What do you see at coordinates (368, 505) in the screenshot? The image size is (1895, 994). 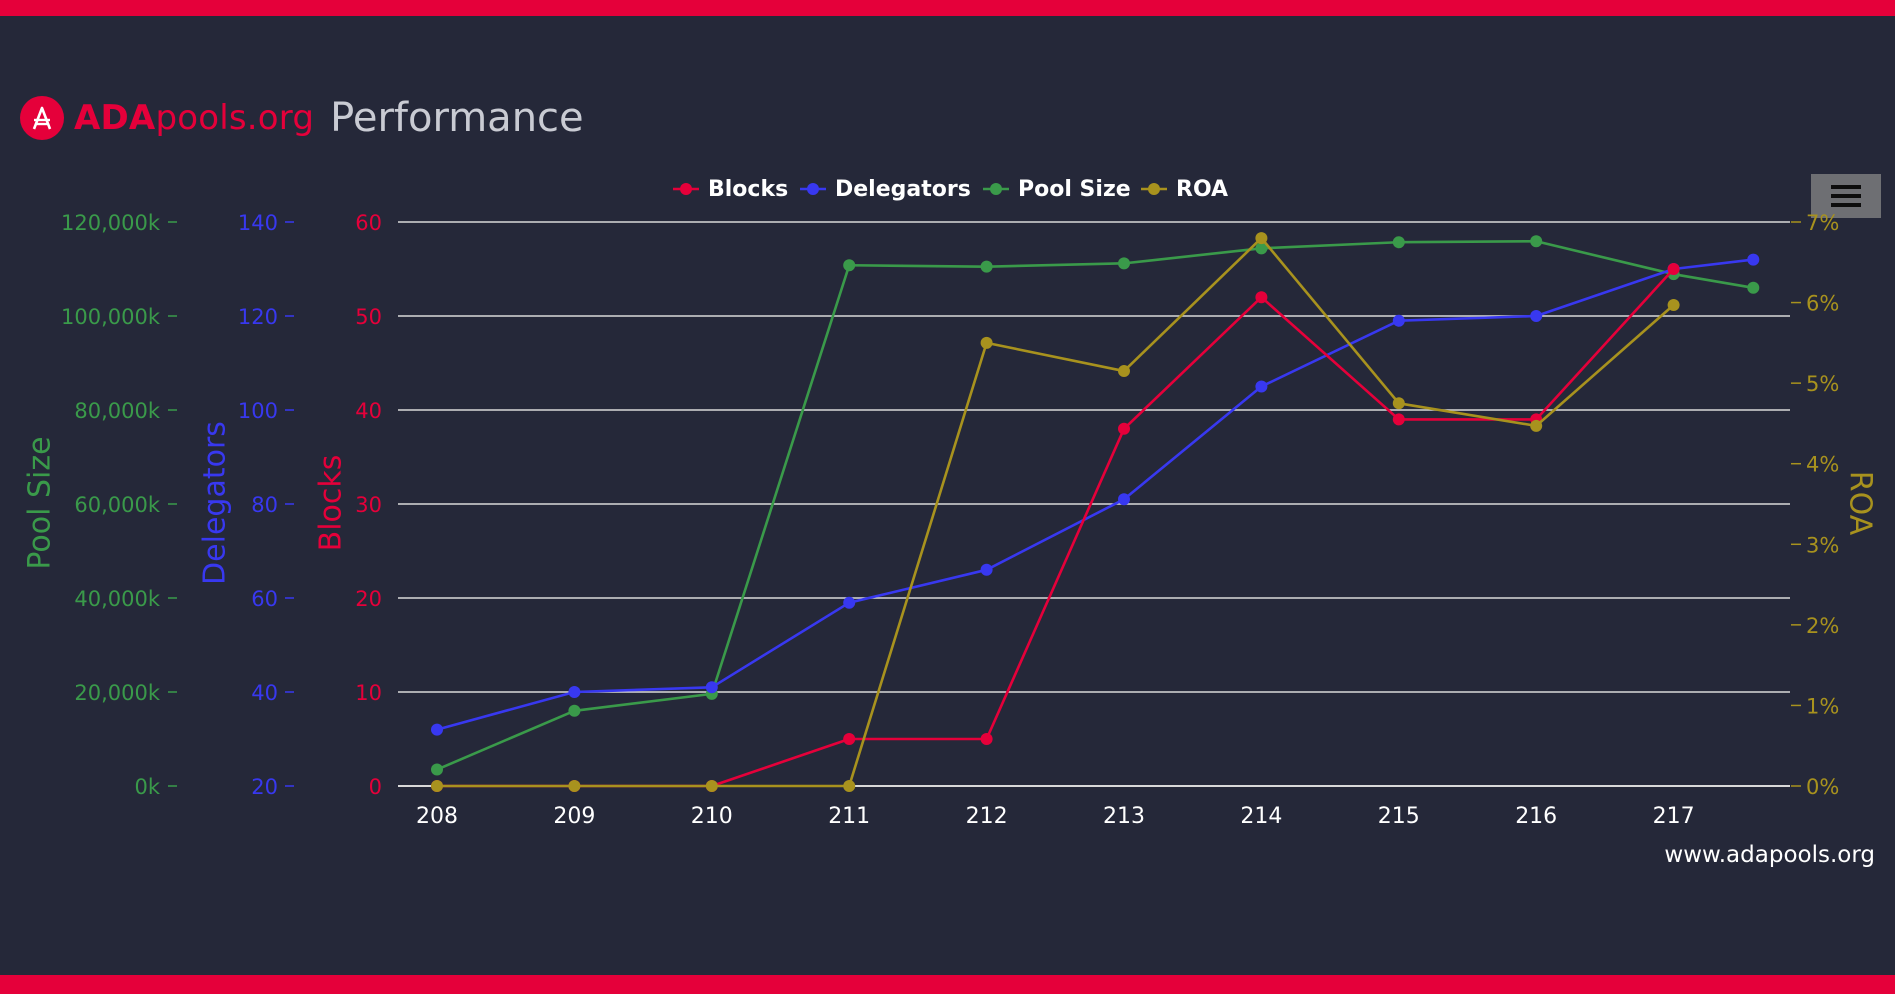 I see `blocks-tick-label: 30` at bounding box center [368, 505].